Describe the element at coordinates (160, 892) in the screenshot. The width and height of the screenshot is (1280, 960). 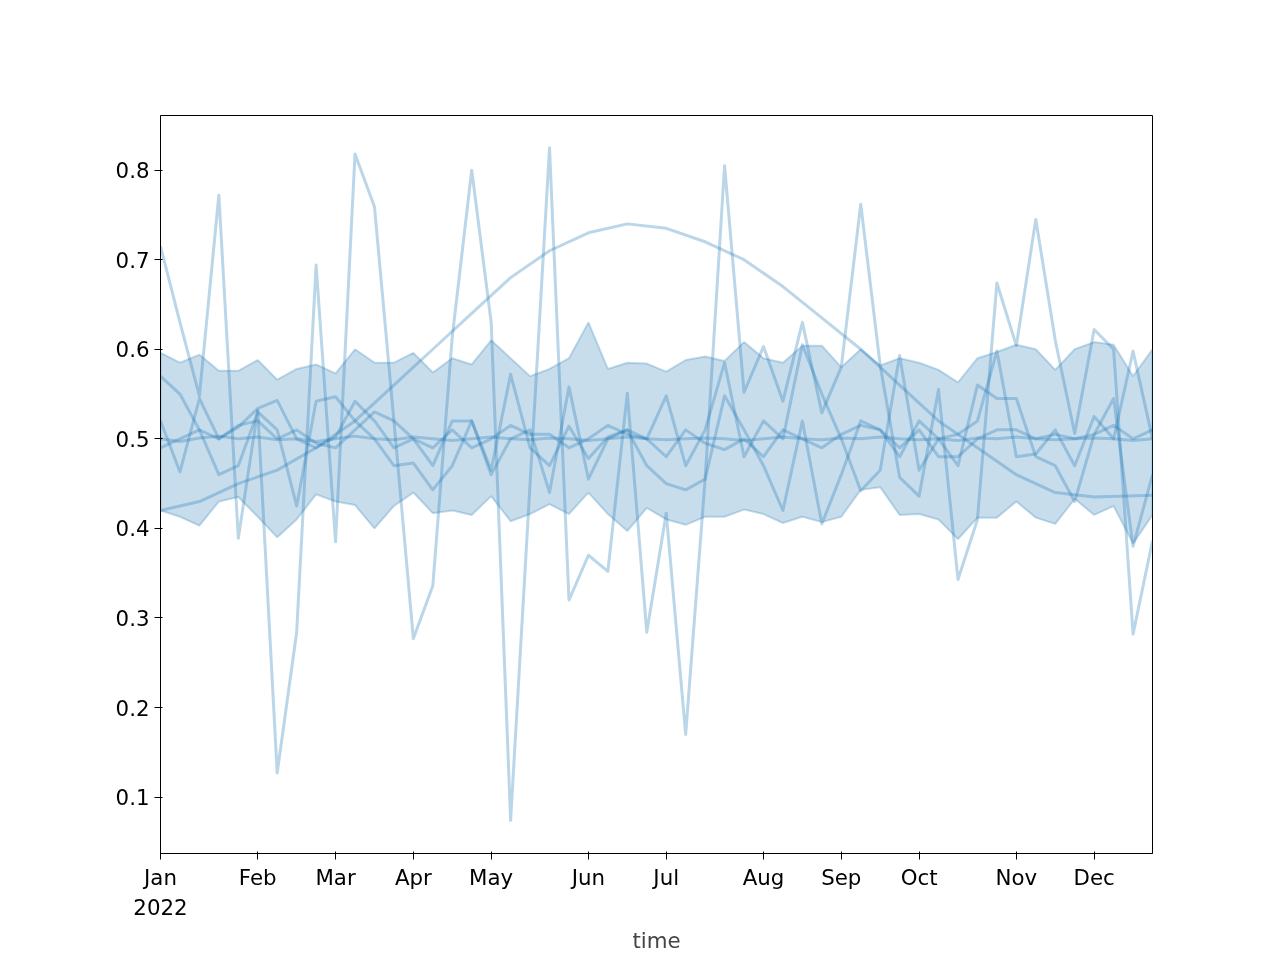
I see `x-tick-label: Jan 2022` at that location.